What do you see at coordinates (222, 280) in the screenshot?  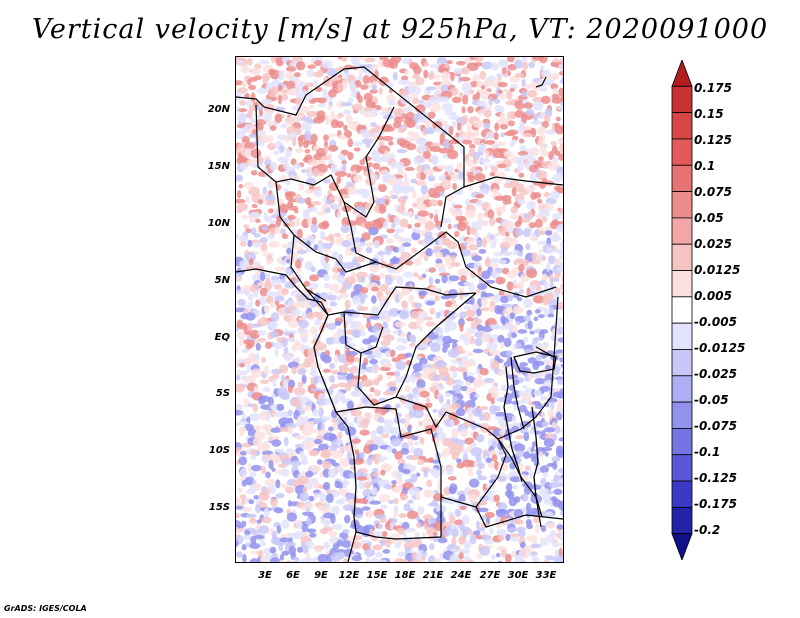 I see `lat-label-5n: 5N` at bounding box center [222, 280].